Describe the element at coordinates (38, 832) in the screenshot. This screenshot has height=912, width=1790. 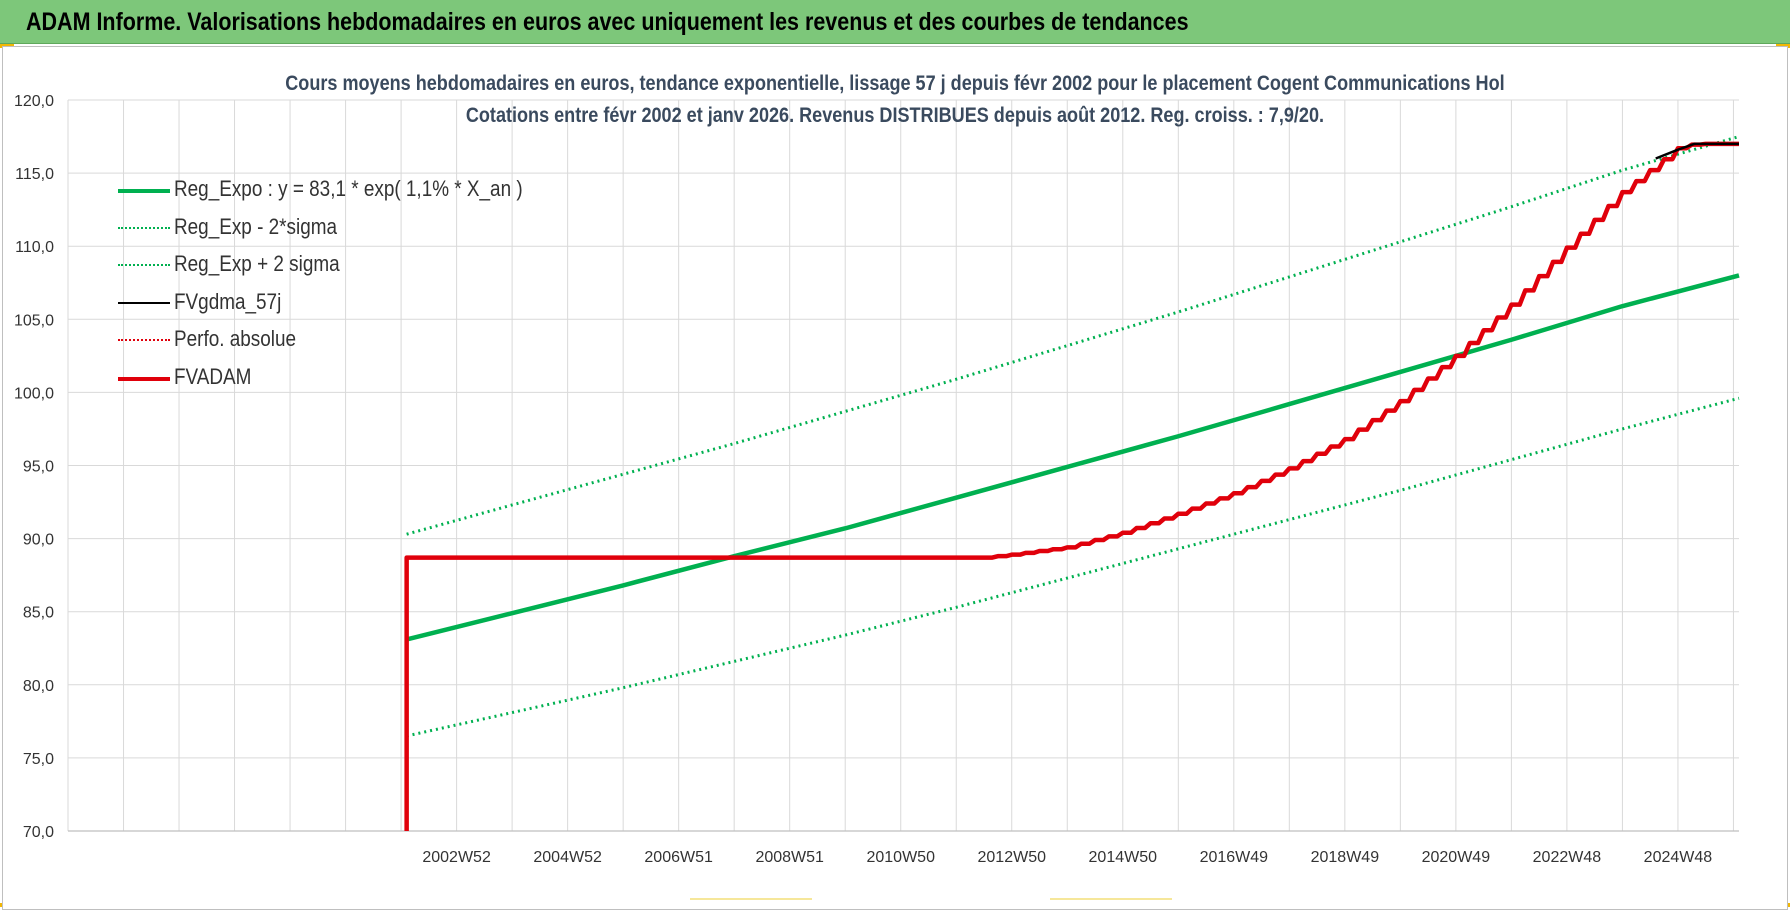
I see `y-tick-label: 70,0` at that location.